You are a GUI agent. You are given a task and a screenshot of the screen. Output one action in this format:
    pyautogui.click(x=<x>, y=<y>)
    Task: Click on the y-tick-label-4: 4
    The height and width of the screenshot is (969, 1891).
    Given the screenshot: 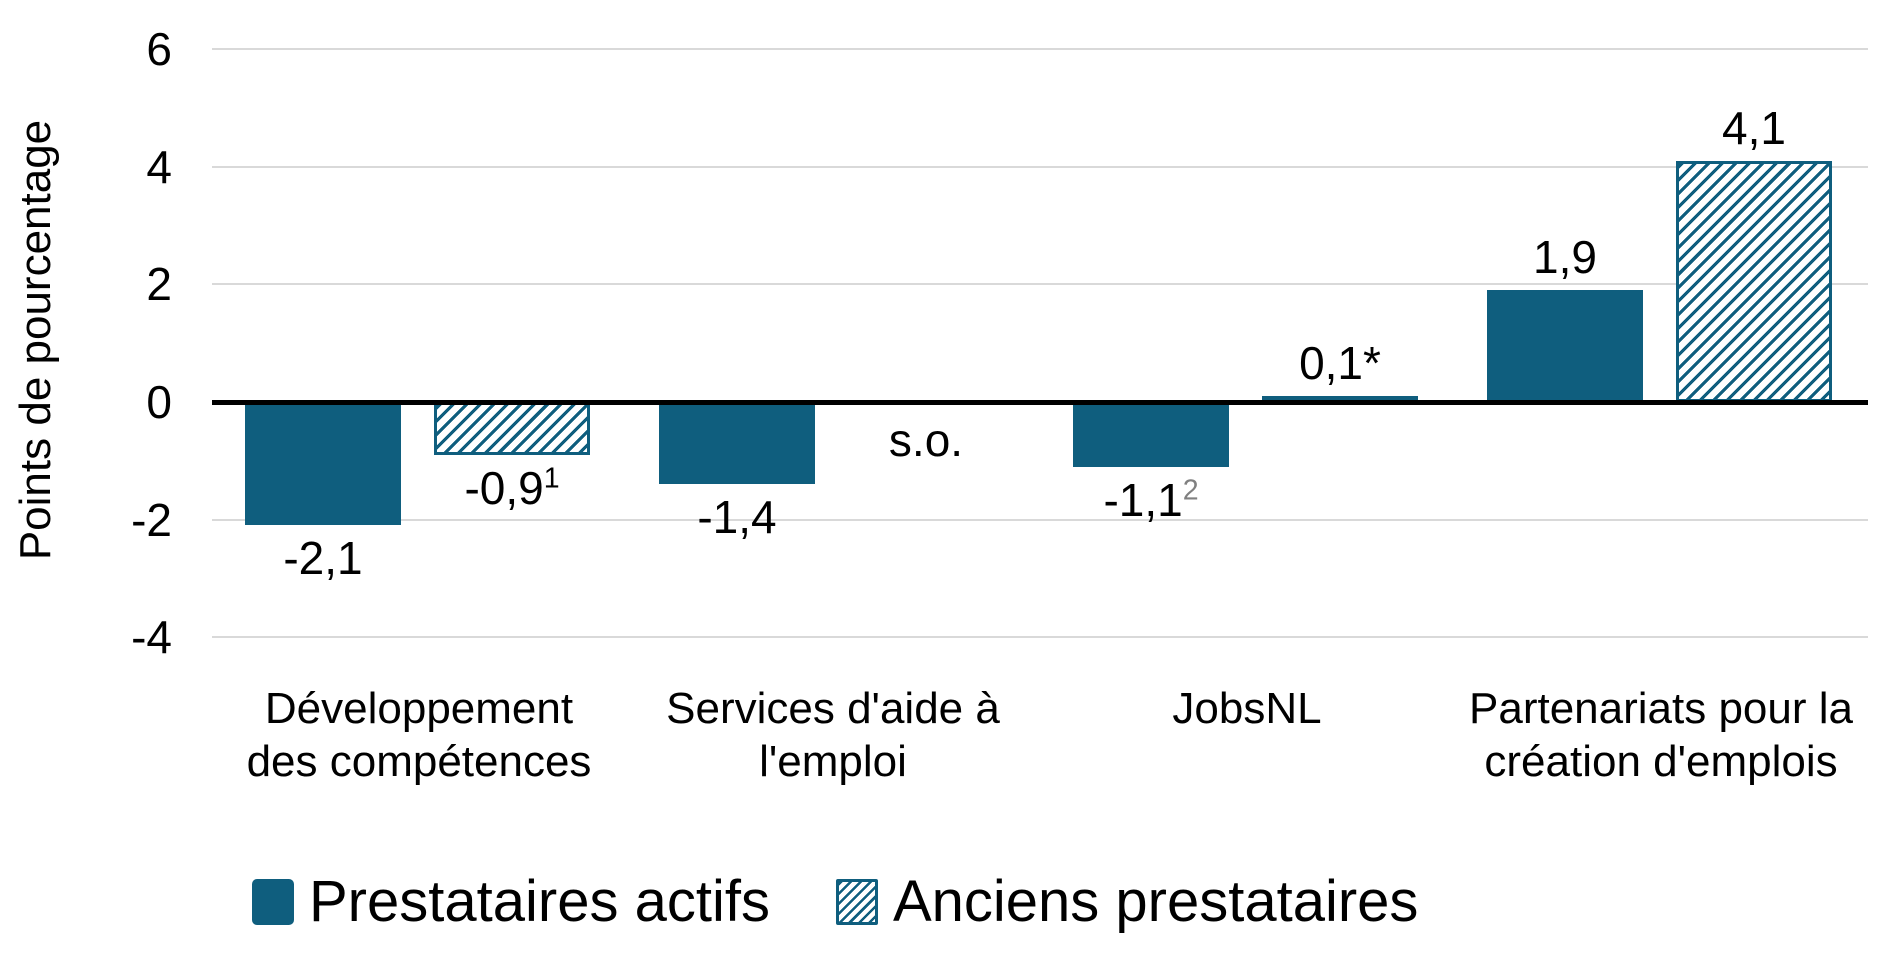 What is the action you would take?
    pyautogui.click(x=159, y=166)
    